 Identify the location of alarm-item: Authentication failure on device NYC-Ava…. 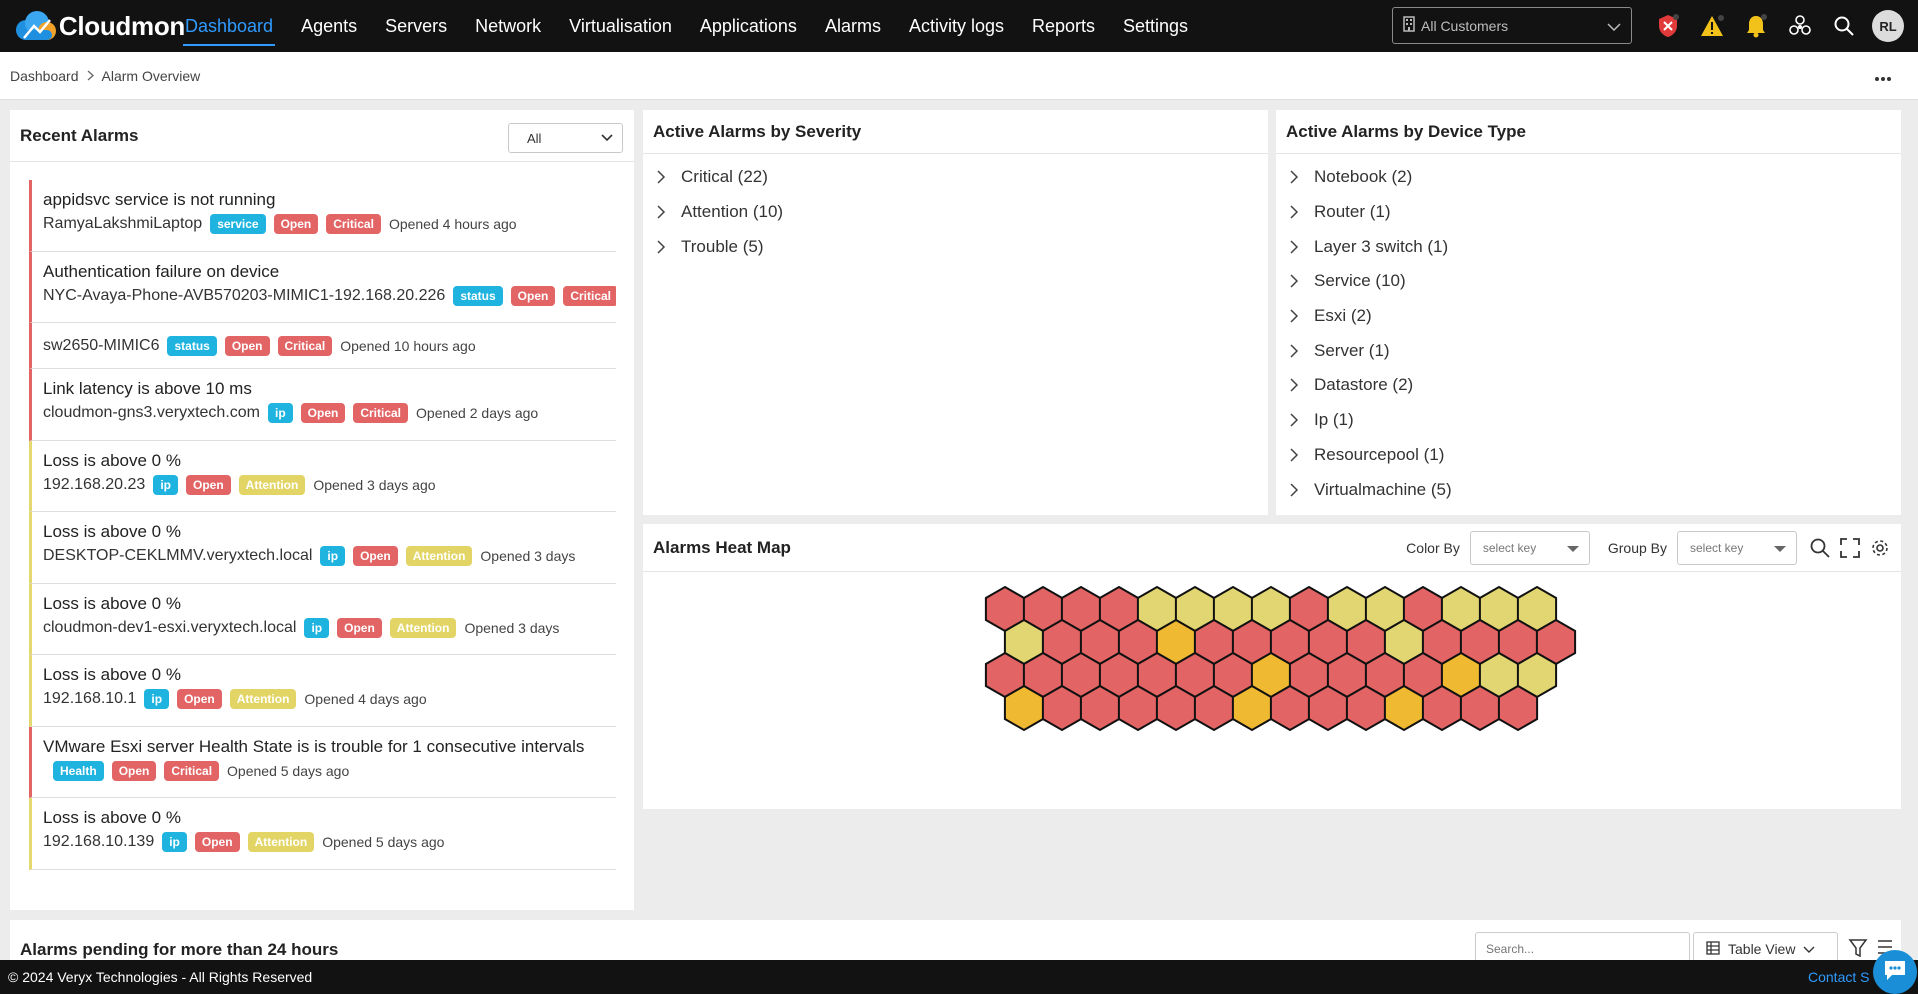
(322, 287).